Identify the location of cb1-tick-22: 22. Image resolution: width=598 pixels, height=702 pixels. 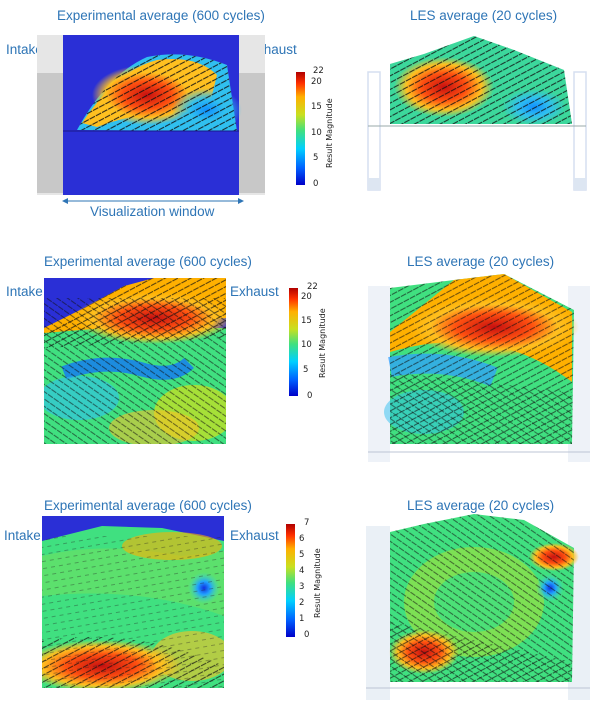
(318, 71).